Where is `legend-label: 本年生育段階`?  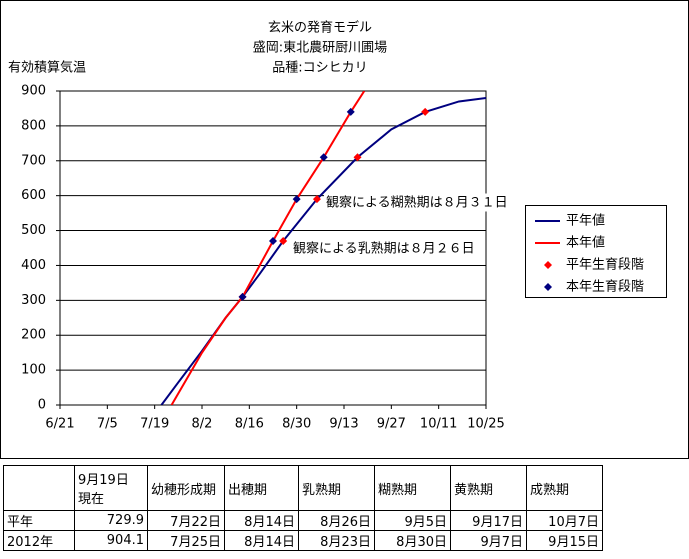
legend-label: 本年生育段階 is located at coordinates (605, 287).